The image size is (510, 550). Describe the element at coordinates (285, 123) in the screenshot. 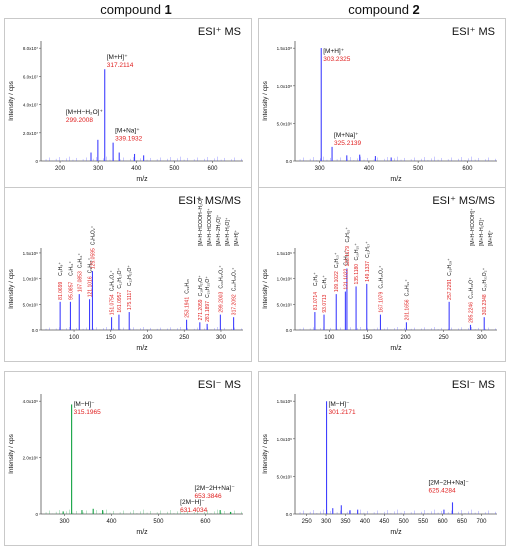

I see `y-tick-label: 5.0x10⁶` at that location.